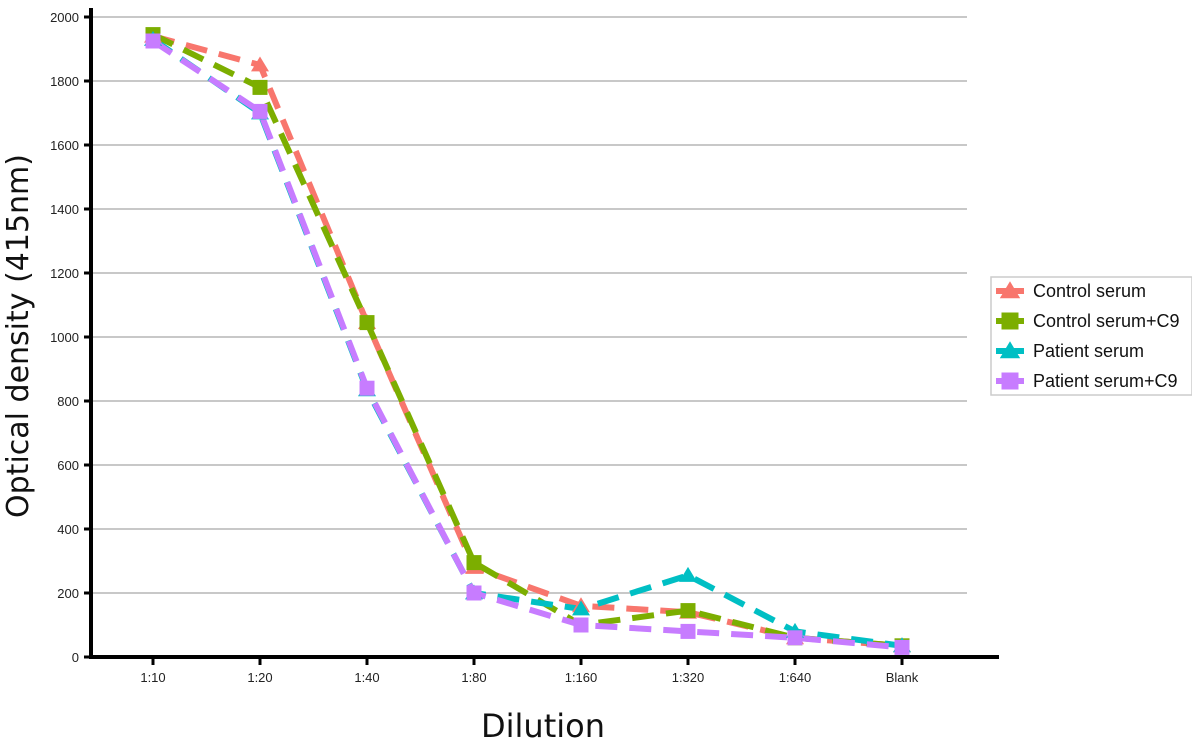 This screenshot has width=1192, height=746. I want to click on x-tick-label: 1:320, so click(688, 677).